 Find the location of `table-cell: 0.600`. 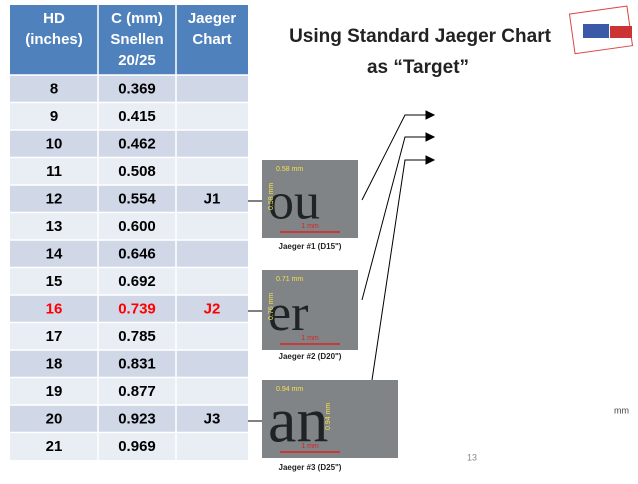

table-cell: 0.600 is located at coordinates (137, 226).